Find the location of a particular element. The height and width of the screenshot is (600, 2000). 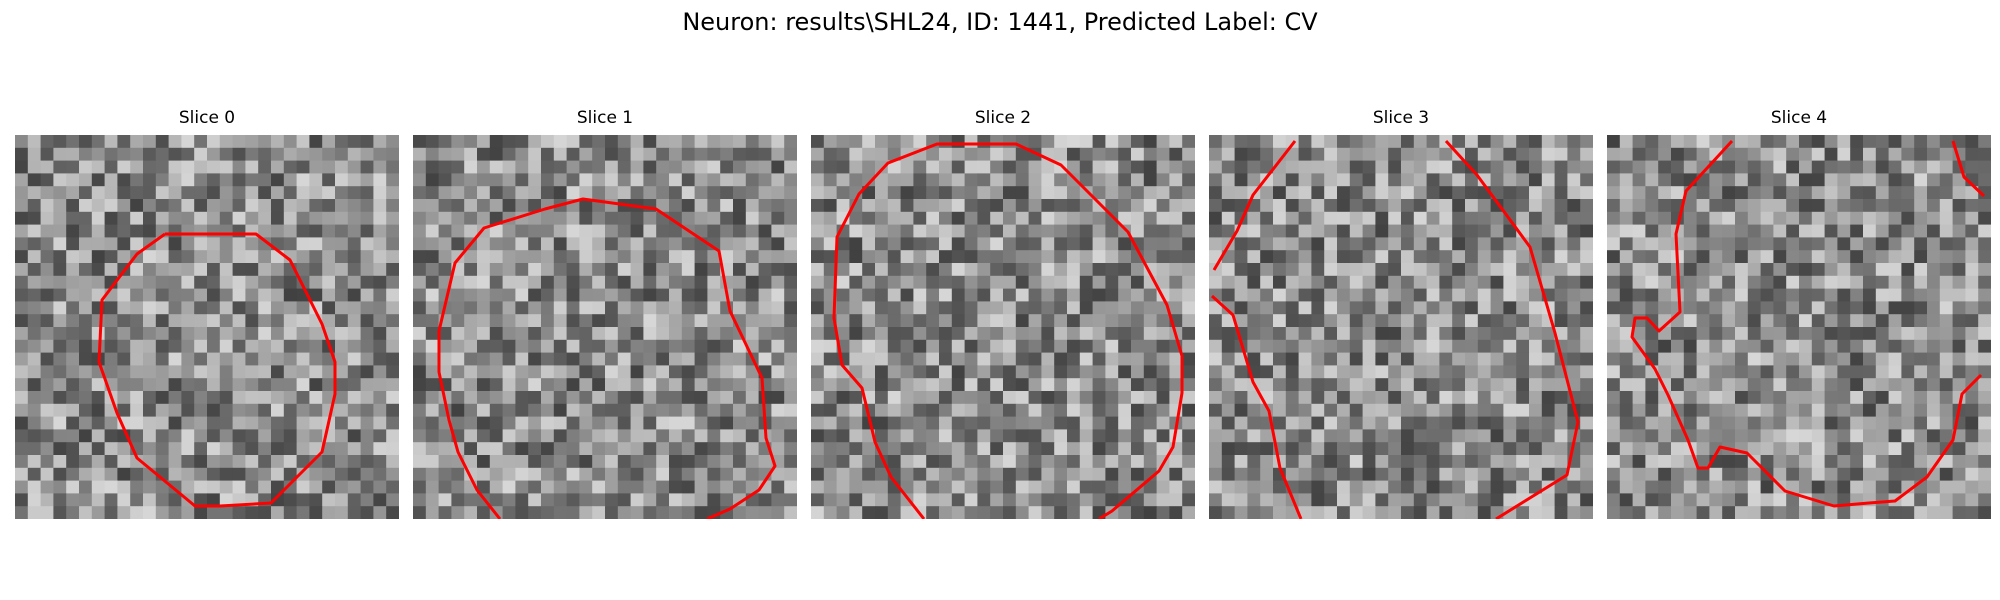

slice-title: Slice 0 is located at coordinates (207, 118).